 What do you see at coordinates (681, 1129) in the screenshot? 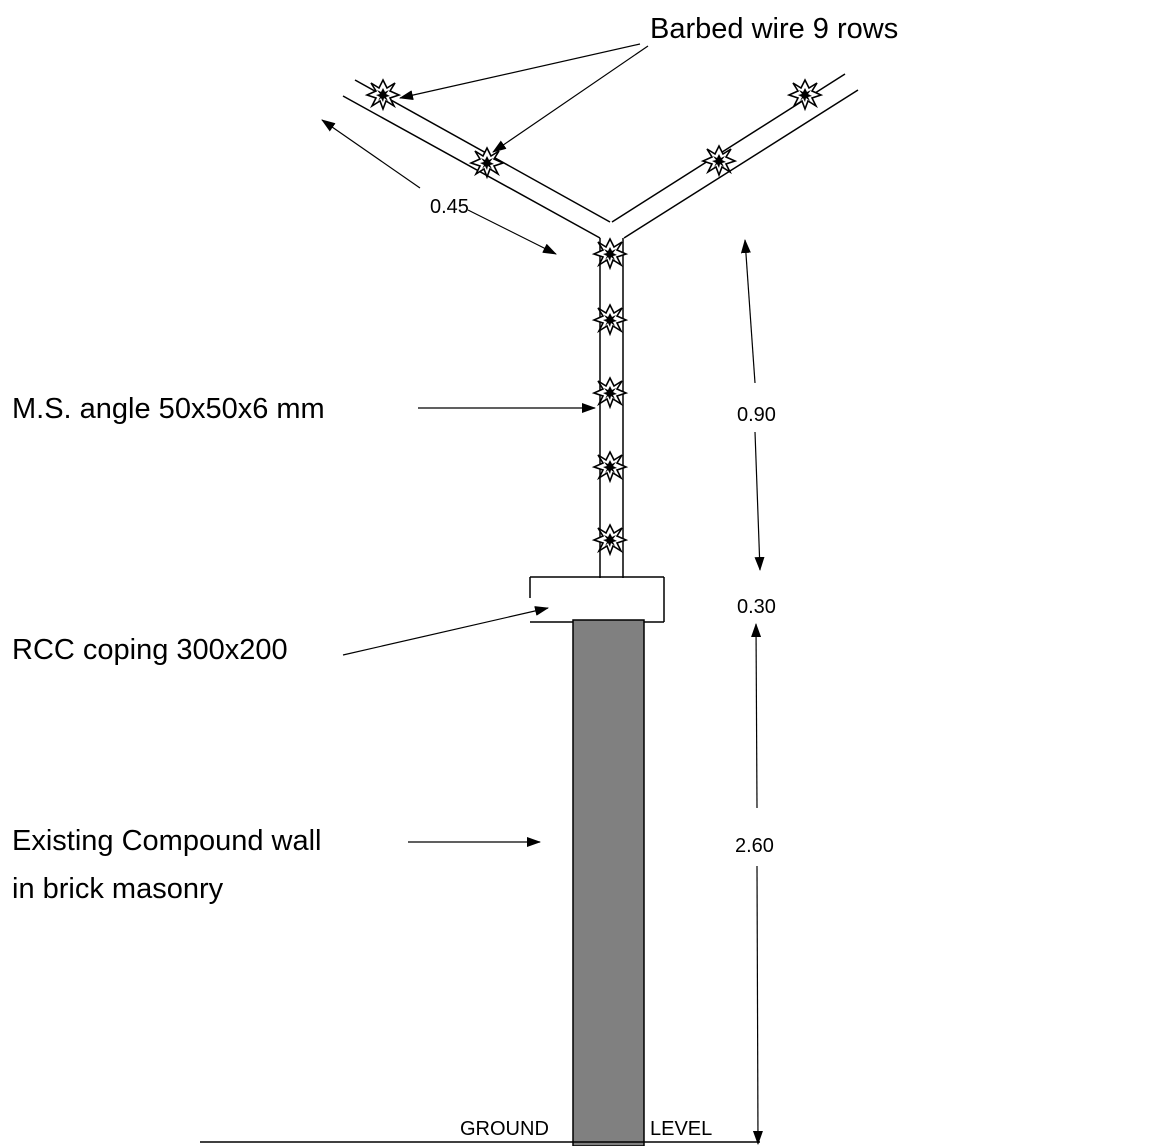
I see `level-label: LEVEL` at bounding box center [681, 1129].